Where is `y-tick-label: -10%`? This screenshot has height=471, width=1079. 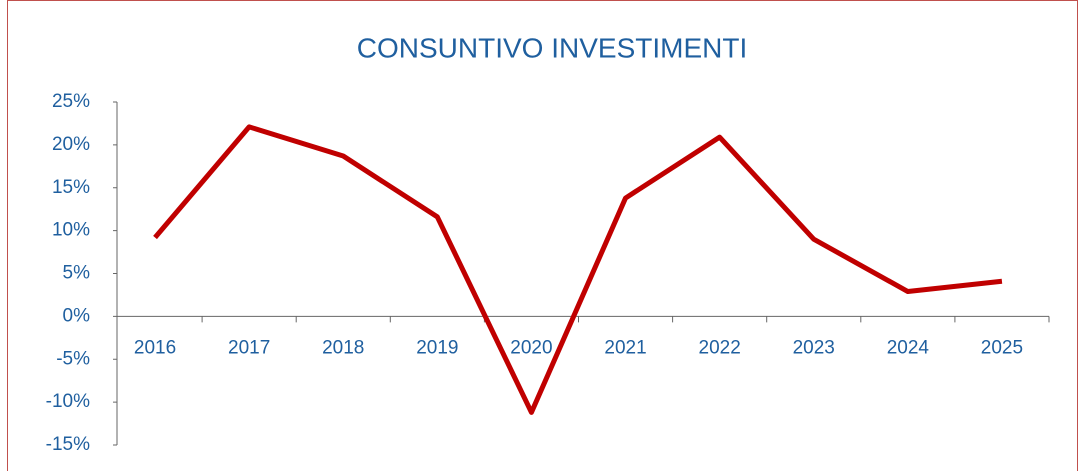
y-tick-label: -10% is located at coordinates (68, 401).